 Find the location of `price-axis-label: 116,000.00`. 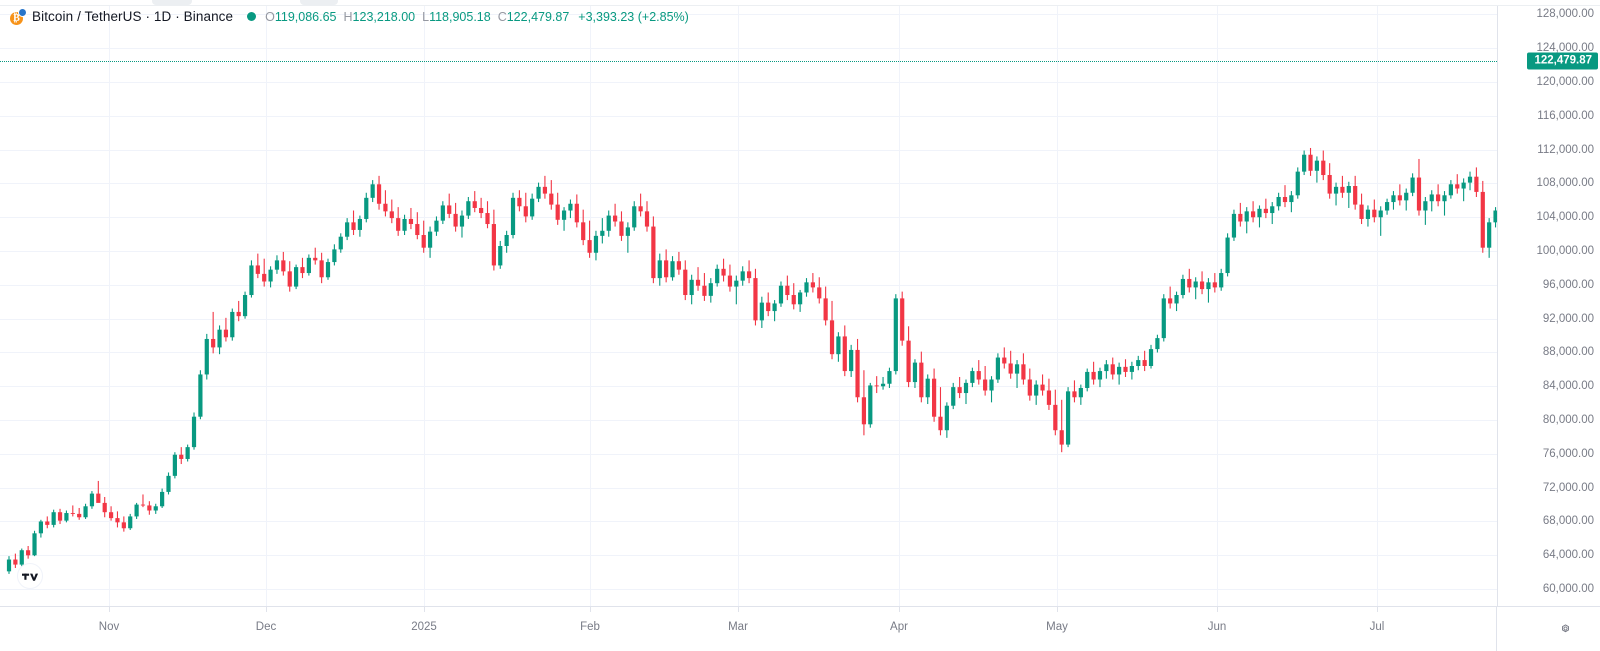

price-axis-label: 116,000.00 is located at coordinates (1565, 115).